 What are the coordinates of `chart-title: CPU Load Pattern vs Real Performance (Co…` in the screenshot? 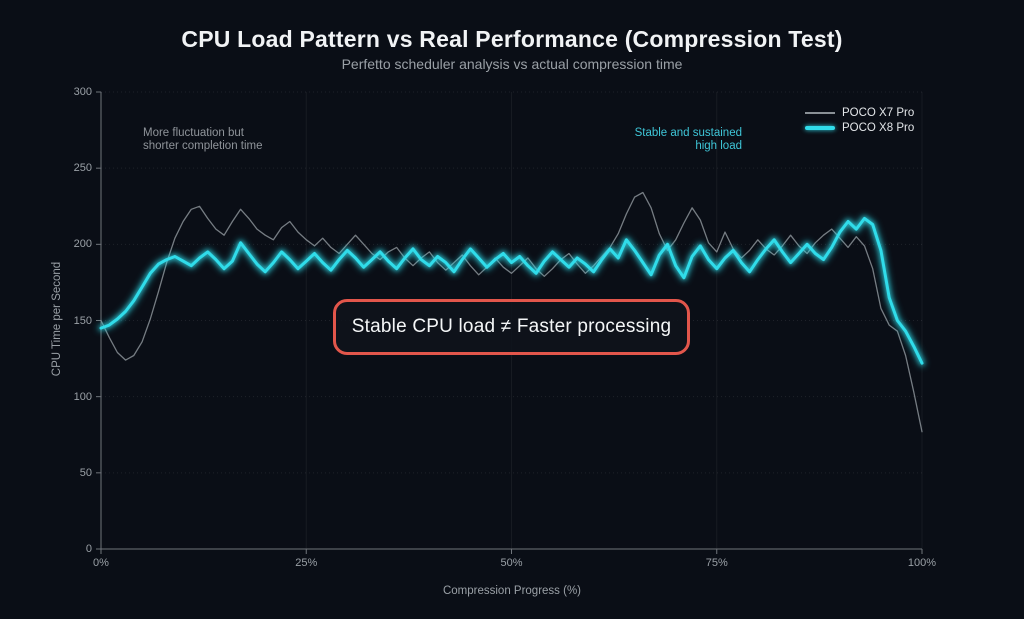 It's located at (512, 39).